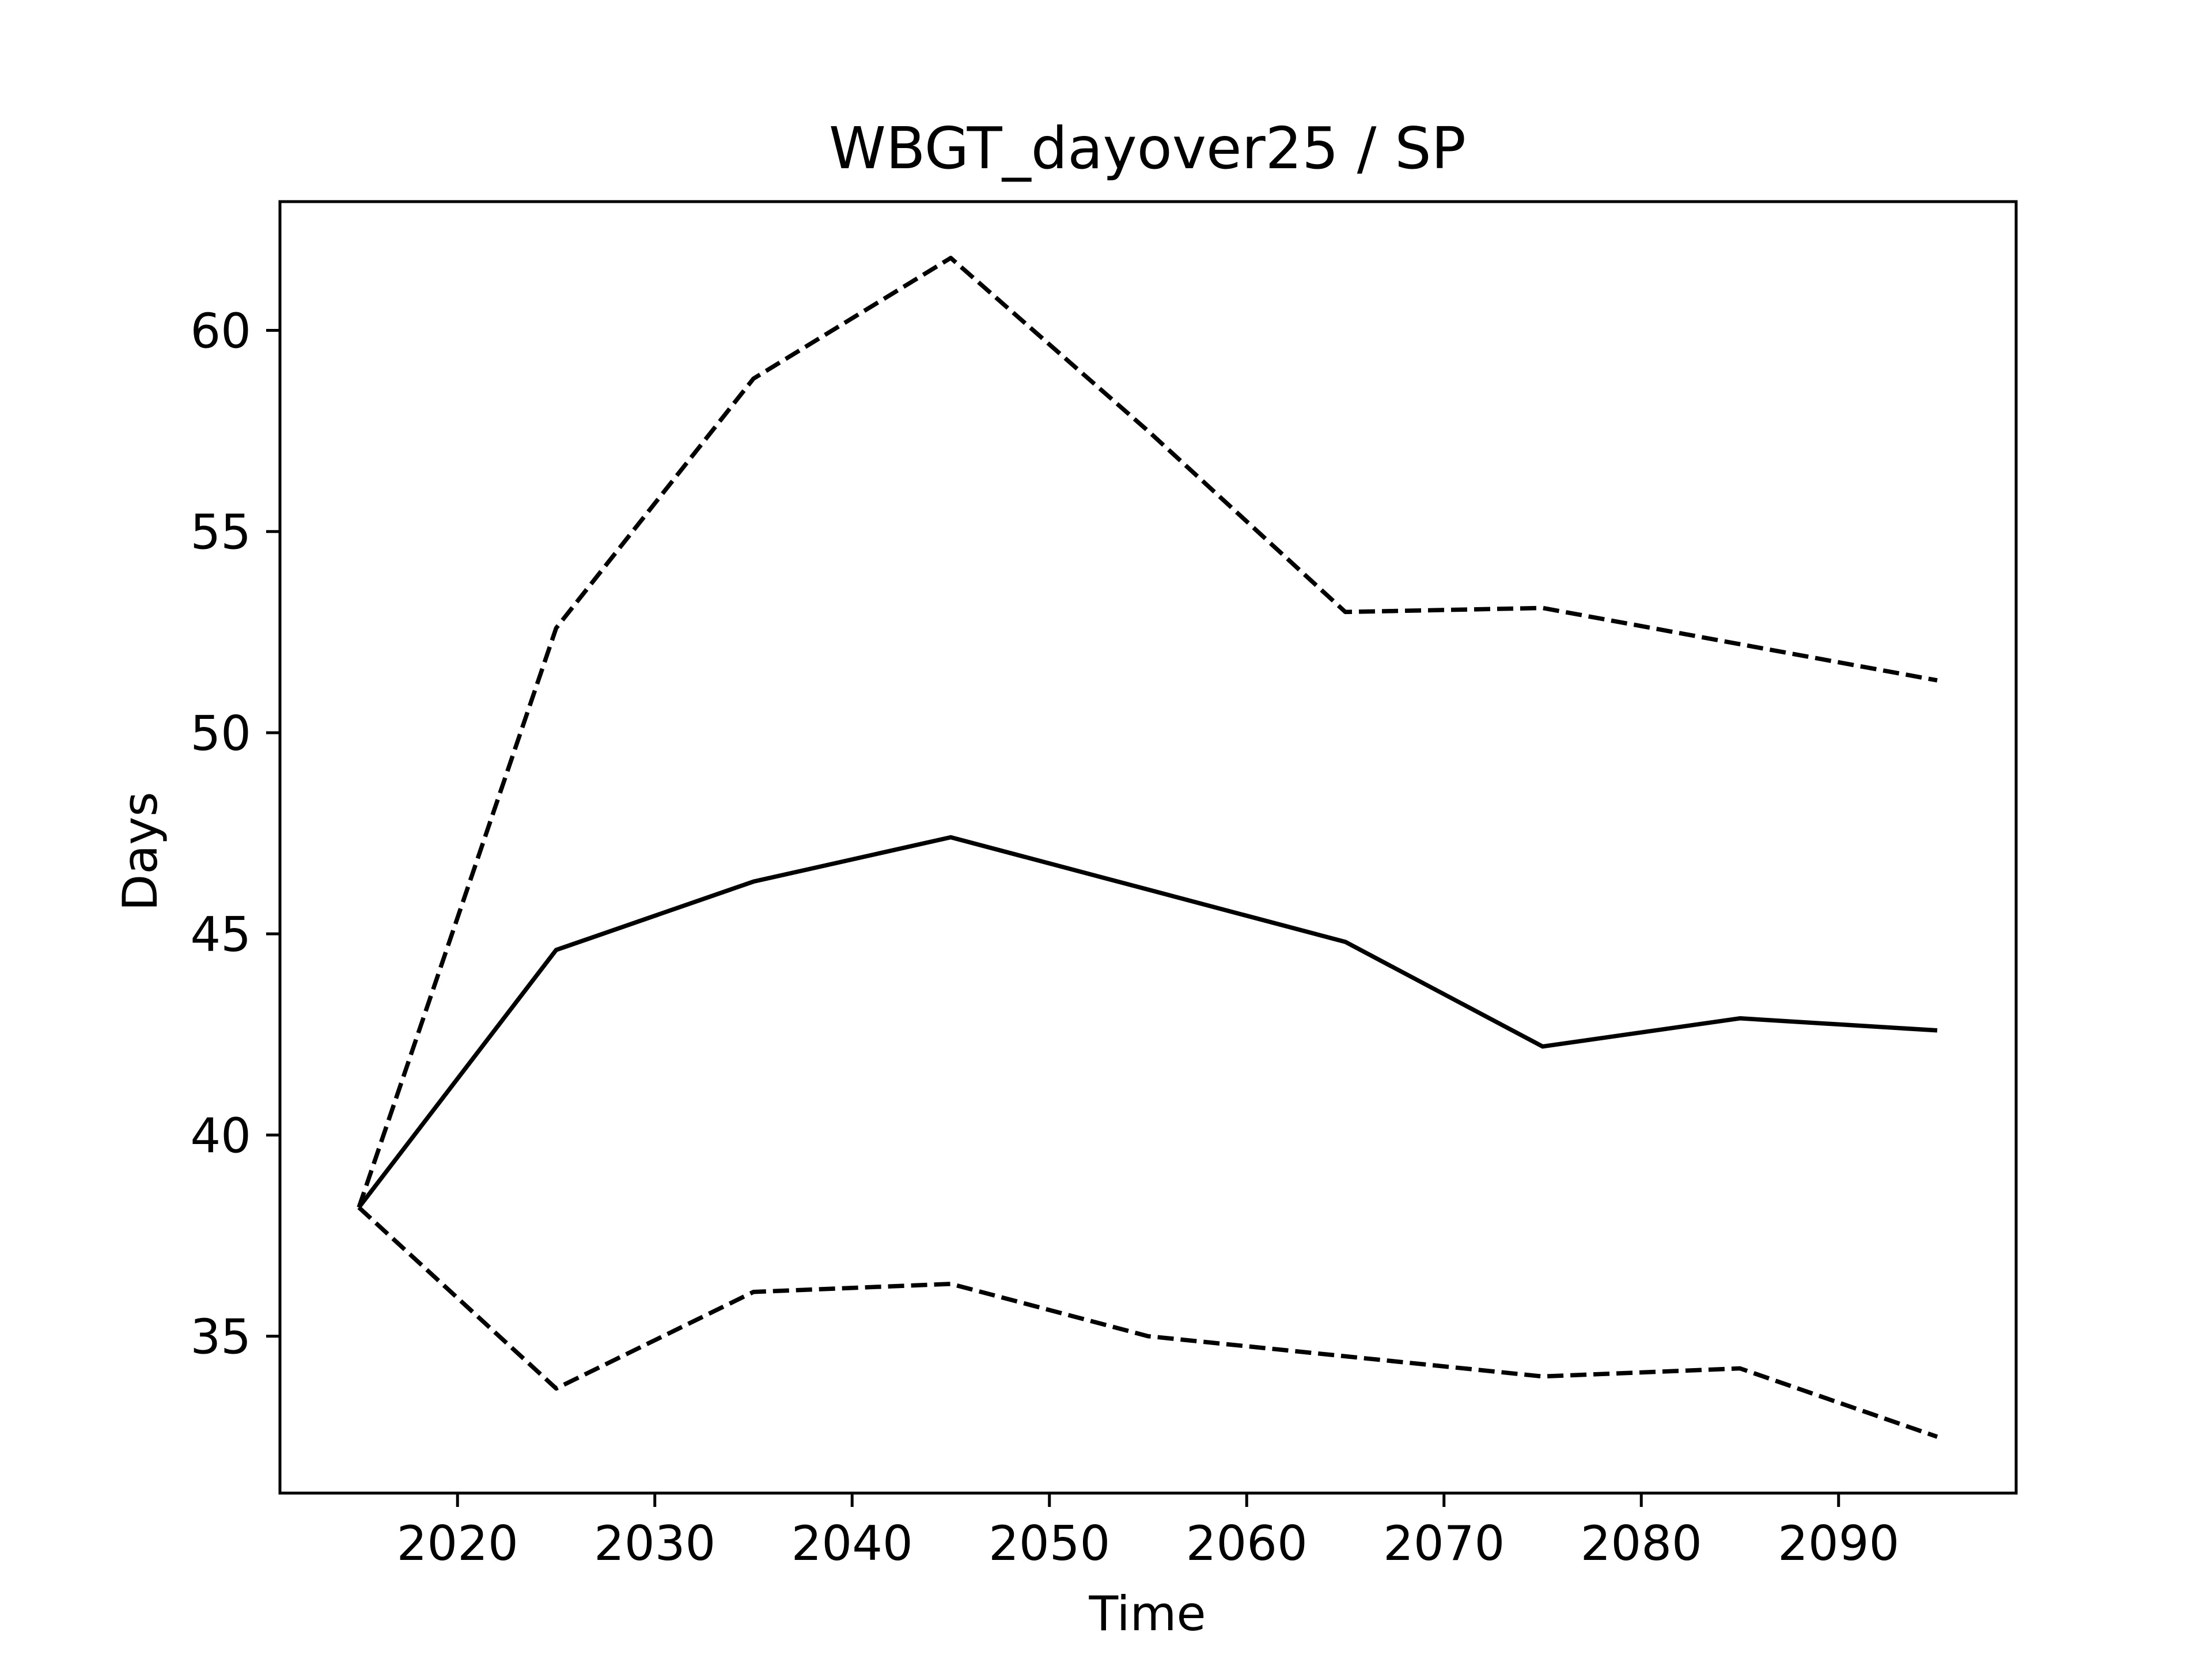 The height and width of the screenshot is (1659, 2212). I want to click on x-axis-label: Time, so click(1147, 1614).